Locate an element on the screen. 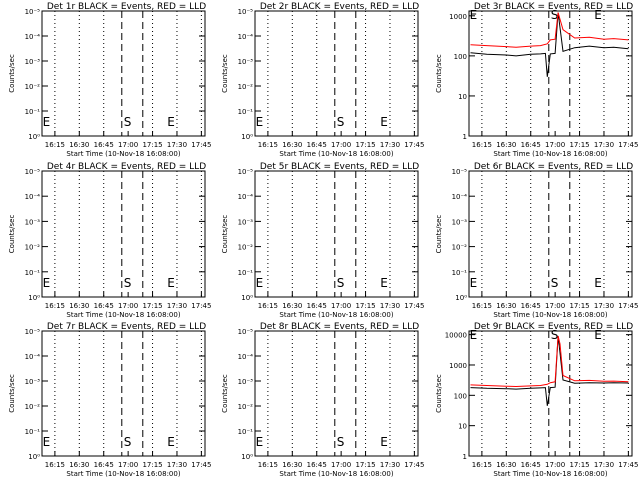 The height and width of the screenshot is (480, 640). panel-title: Det 5r BLACK = Events, RED = LLD is located at coordinates (339, 167).